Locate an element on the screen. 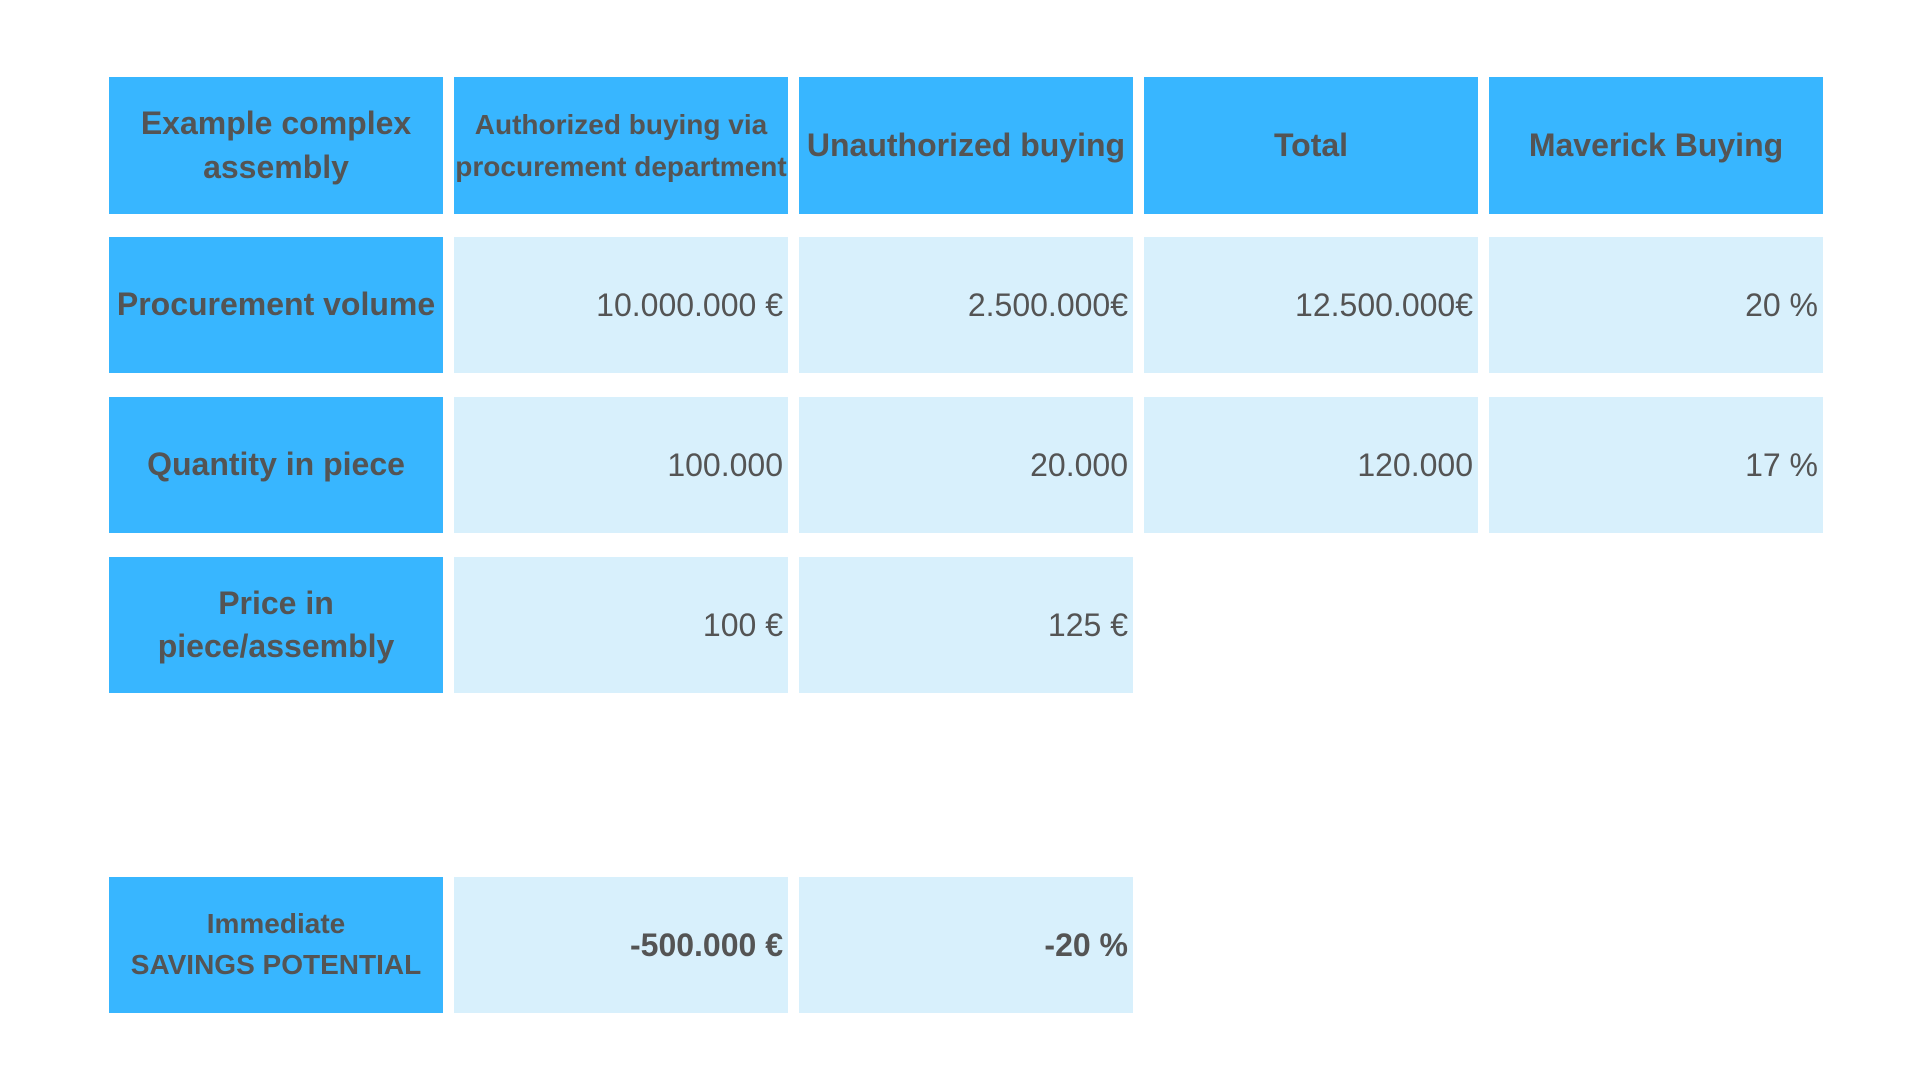 The image size is (1920, 1080). header-unauthorized-label: Unauthorized buying is located at coordinates (966, 144).